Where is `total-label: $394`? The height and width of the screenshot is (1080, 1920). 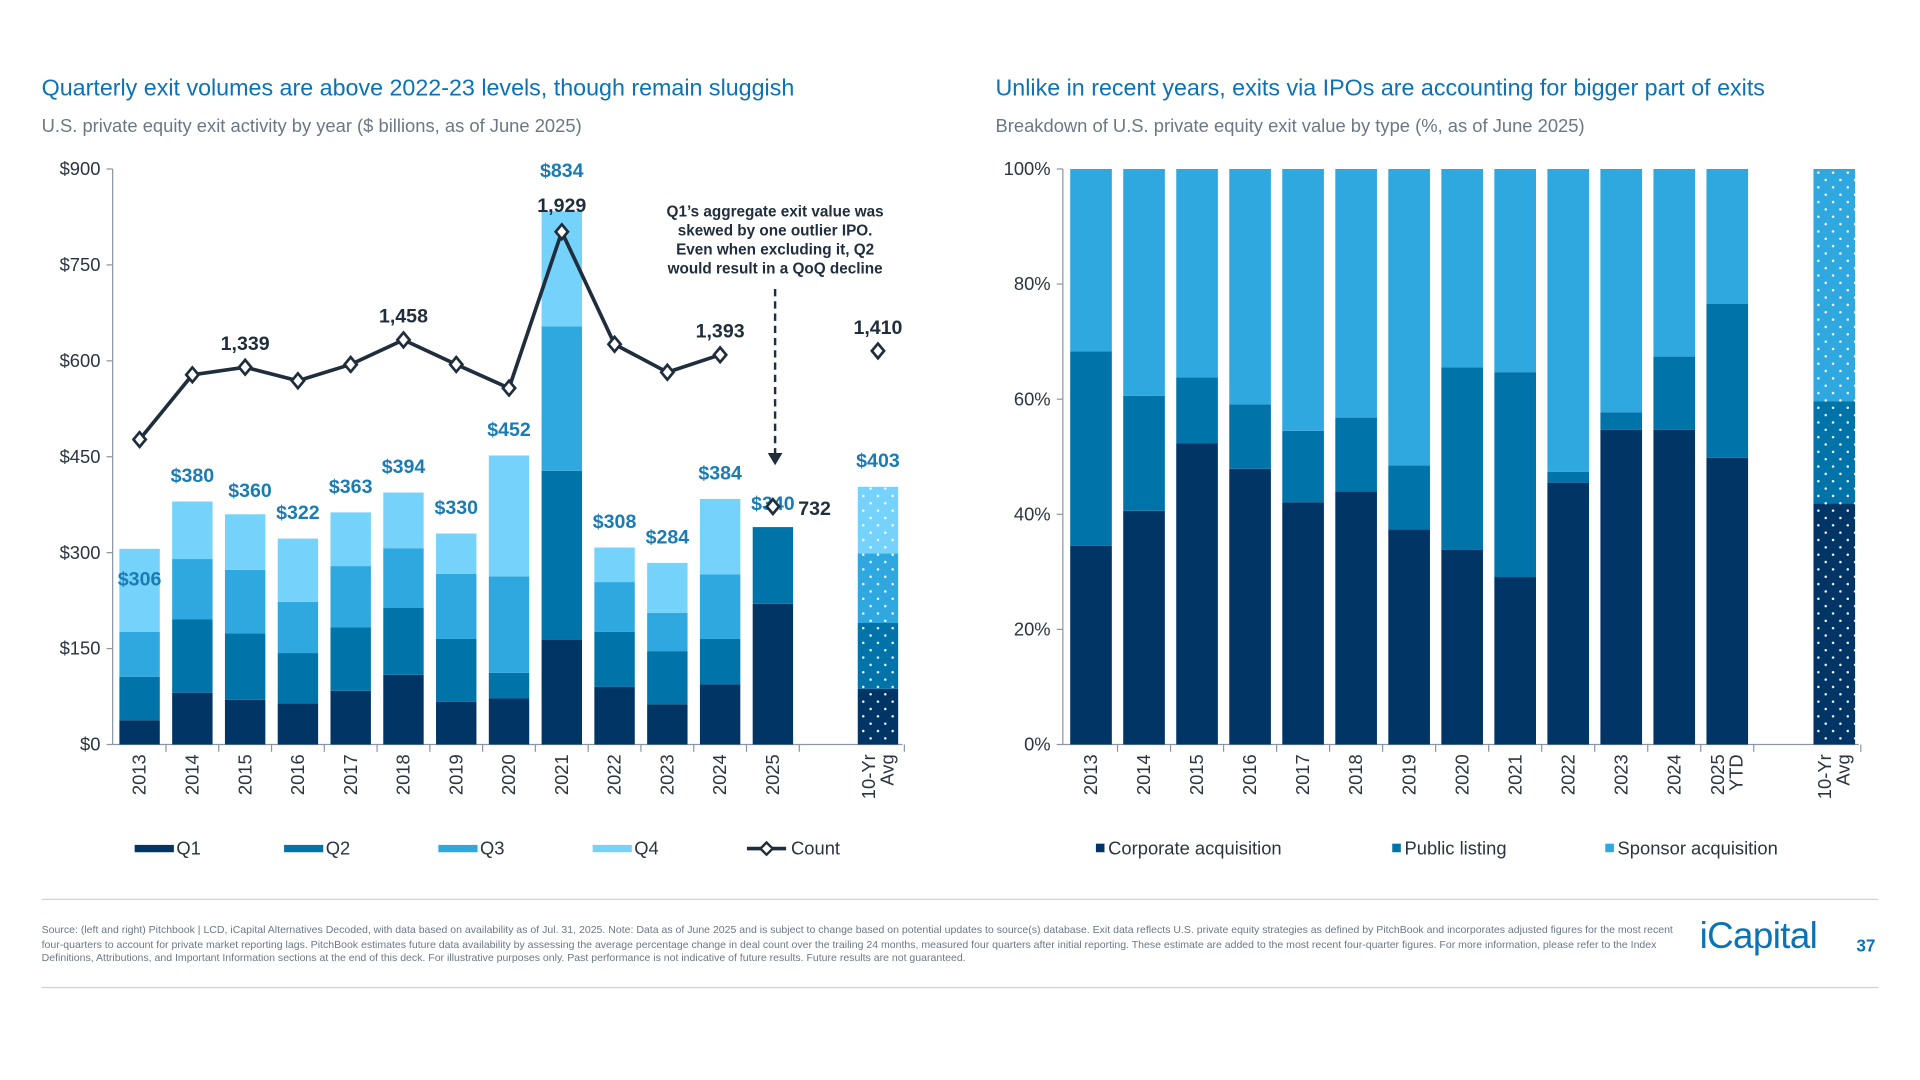 total-label: $394 is located at coordinates (404, 467).